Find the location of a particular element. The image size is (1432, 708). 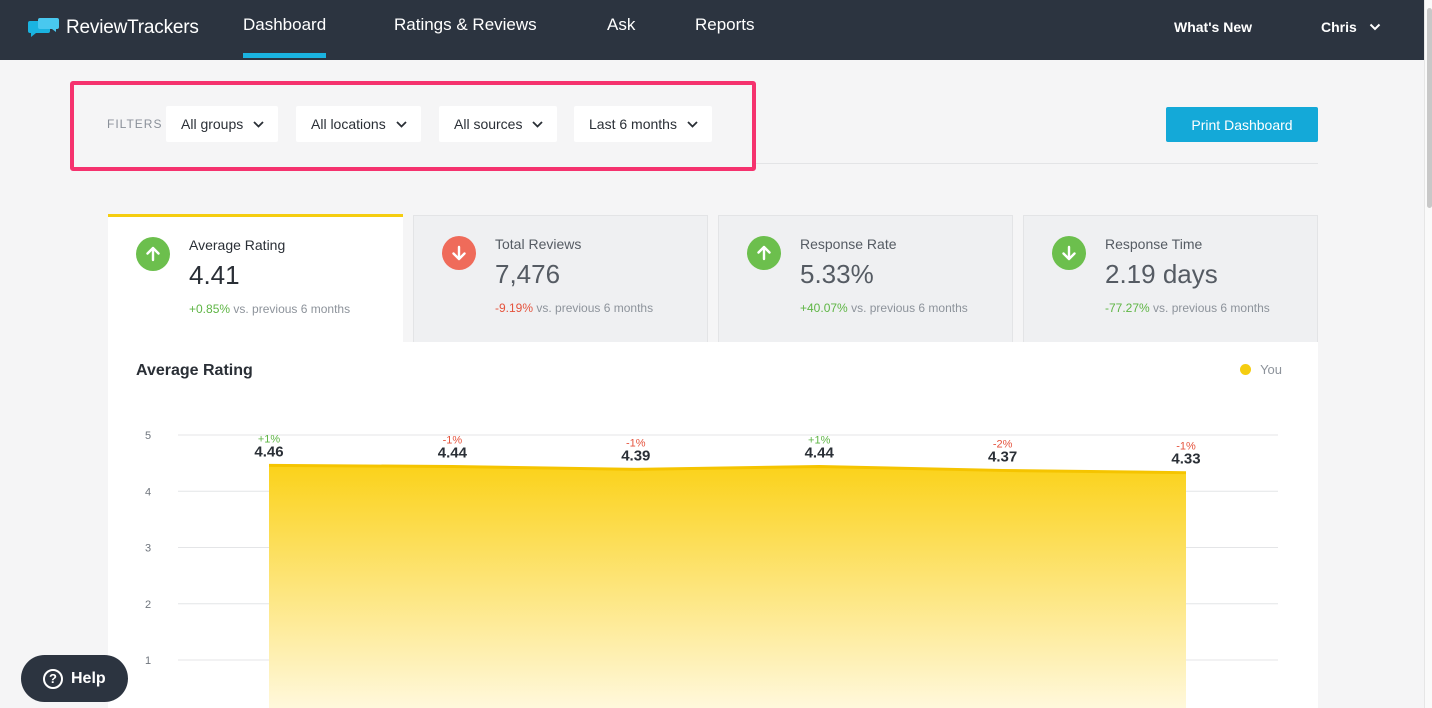

chart-legend: You is located at coordinates (1261, 369).